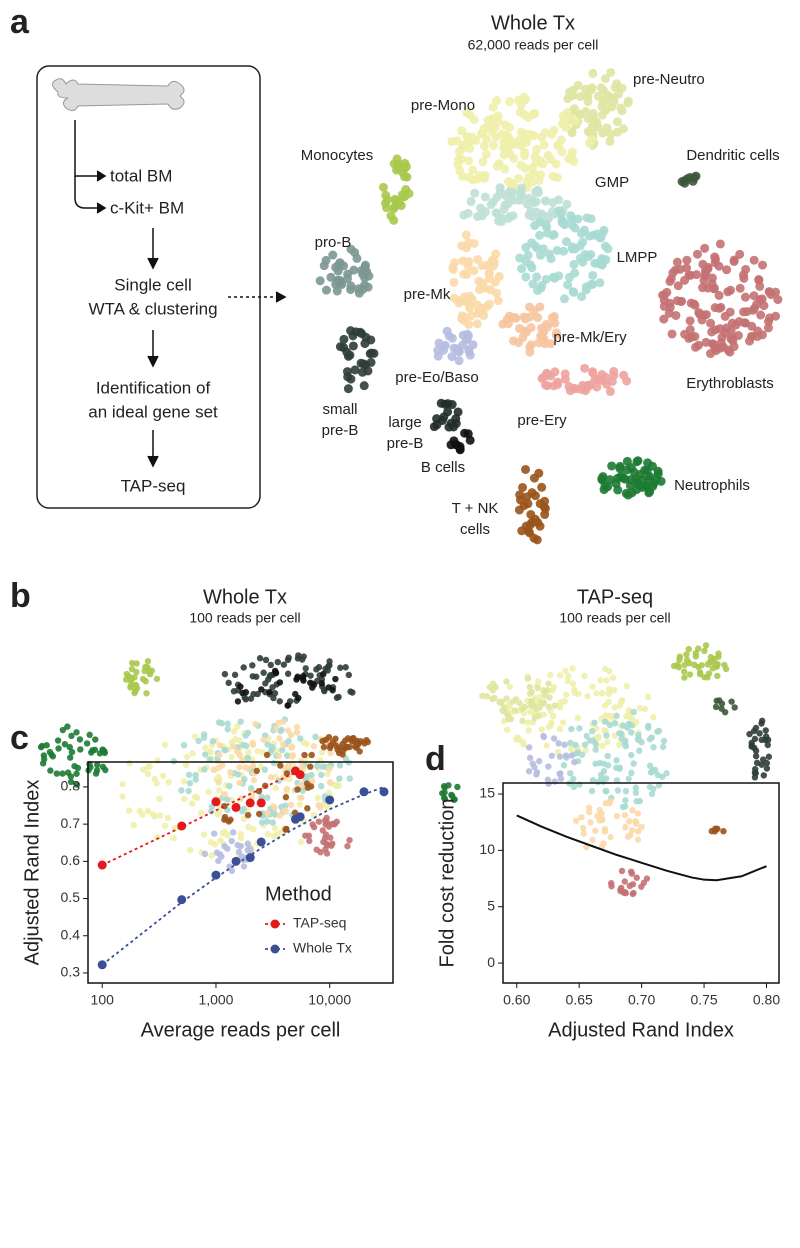 The image size is (800, 1248). What do you see at coordinates (103, 1000) in the screenshot?
I see `x-tick-label: 100` at bounding box center [103, 1000].